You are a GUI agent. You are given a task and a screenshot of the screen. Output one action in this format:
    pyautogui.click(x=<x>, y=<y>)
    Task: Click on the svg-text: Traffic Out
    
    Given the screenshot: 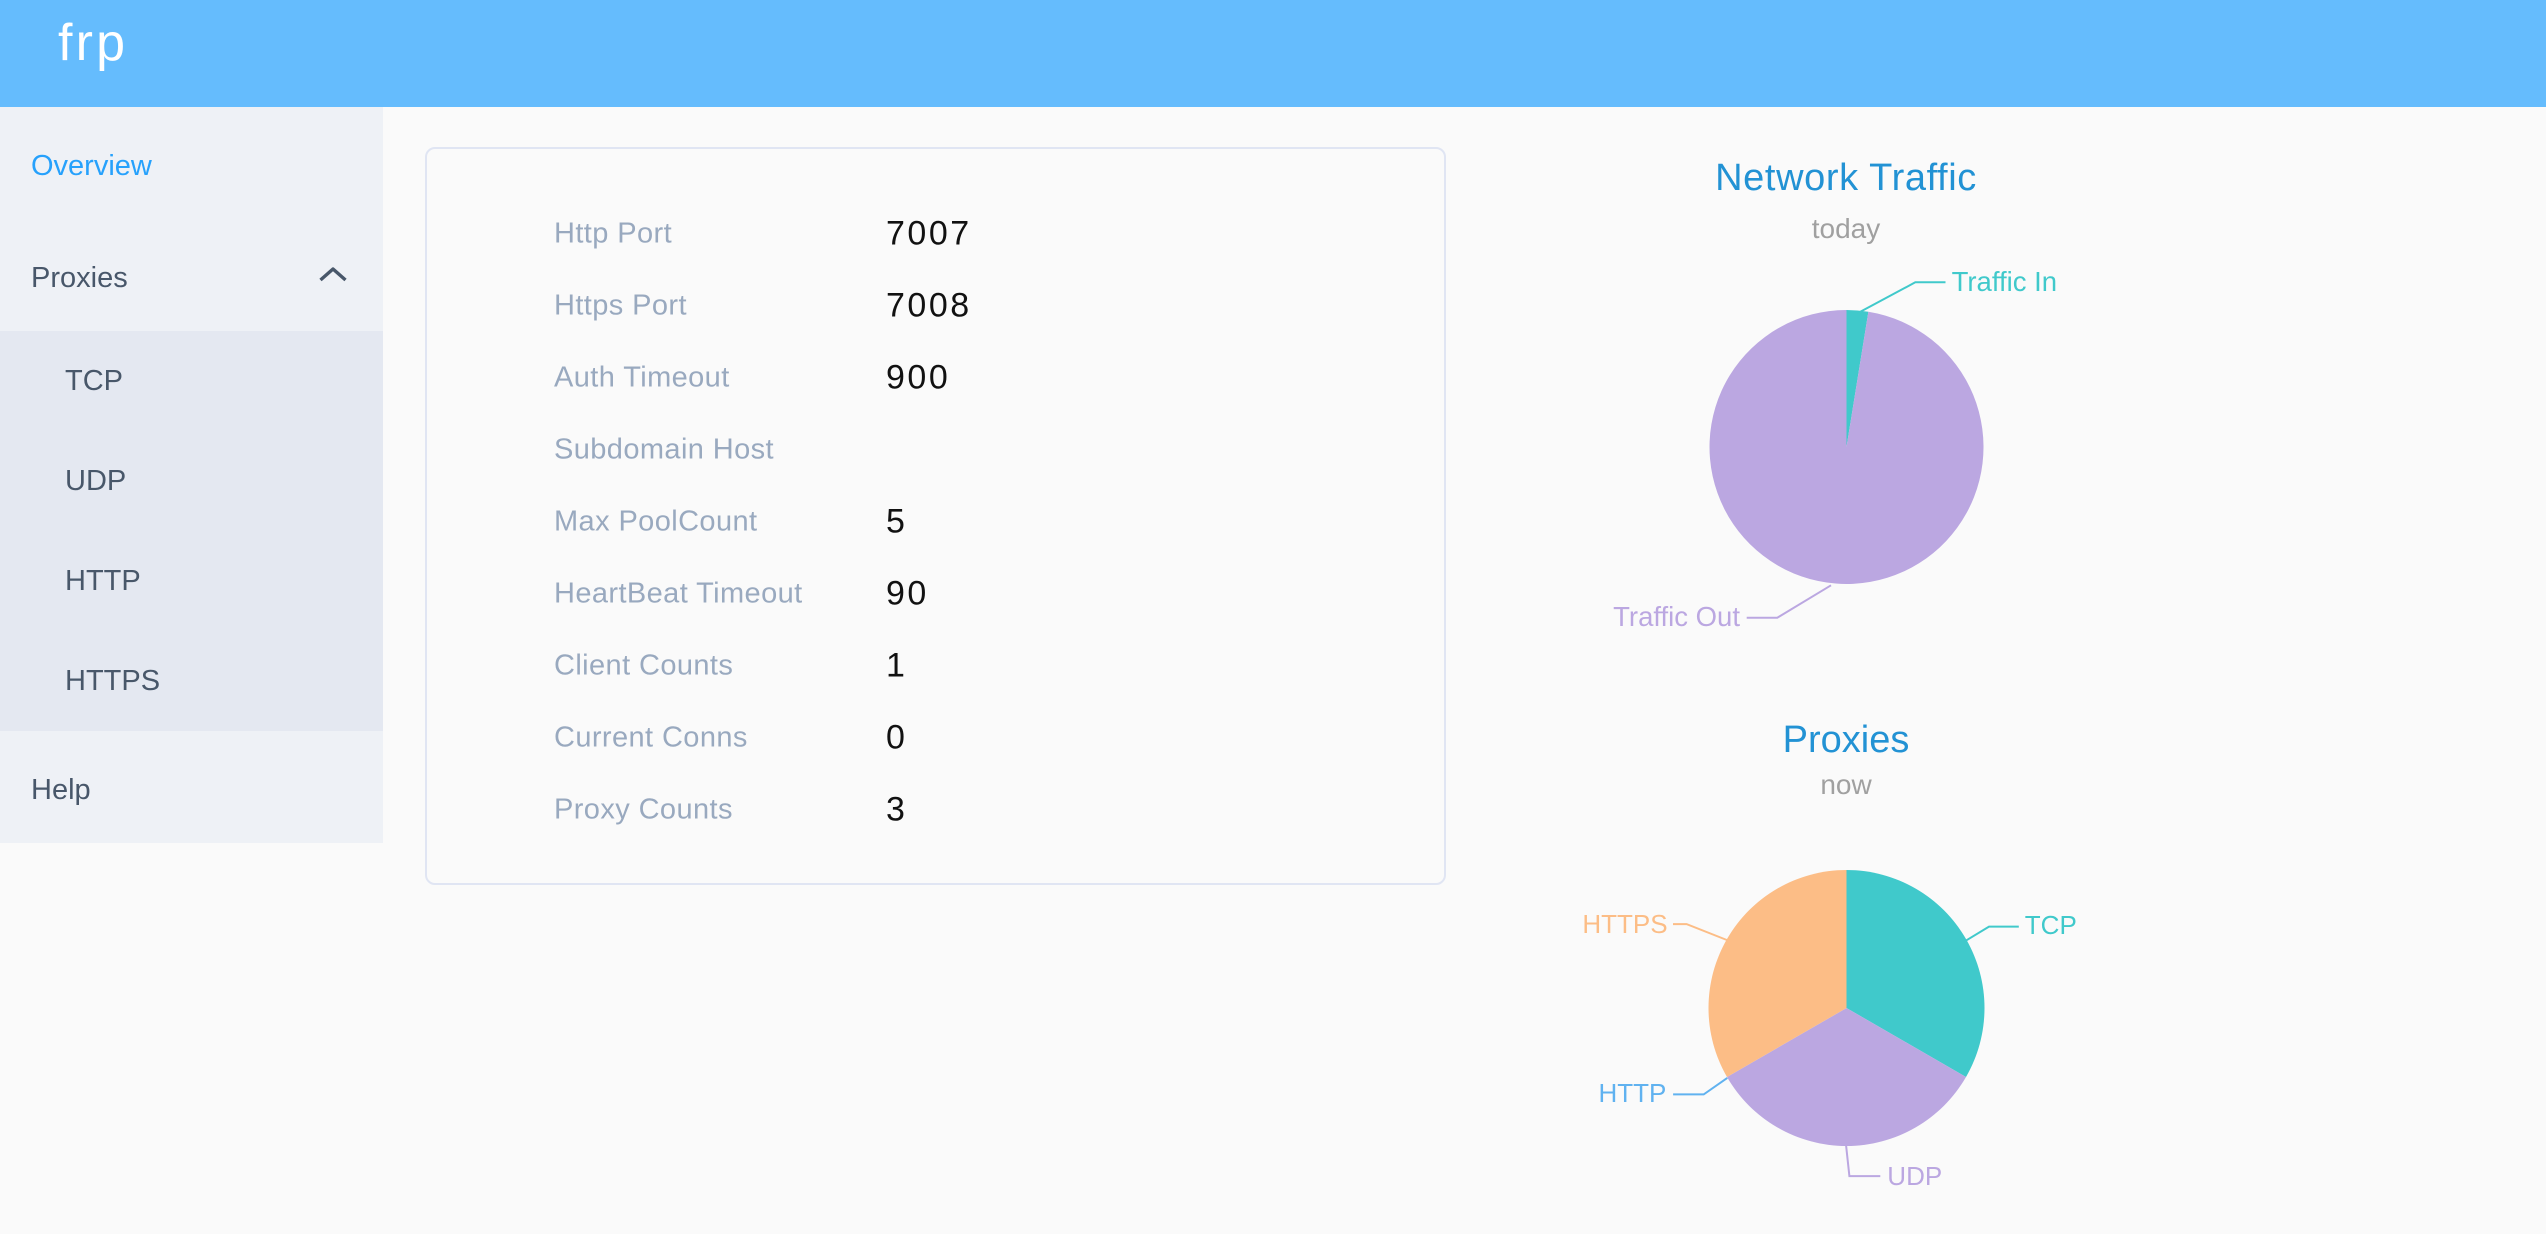 What is the action you would take?
    pyautogui.click(x=1676, y=616)
    